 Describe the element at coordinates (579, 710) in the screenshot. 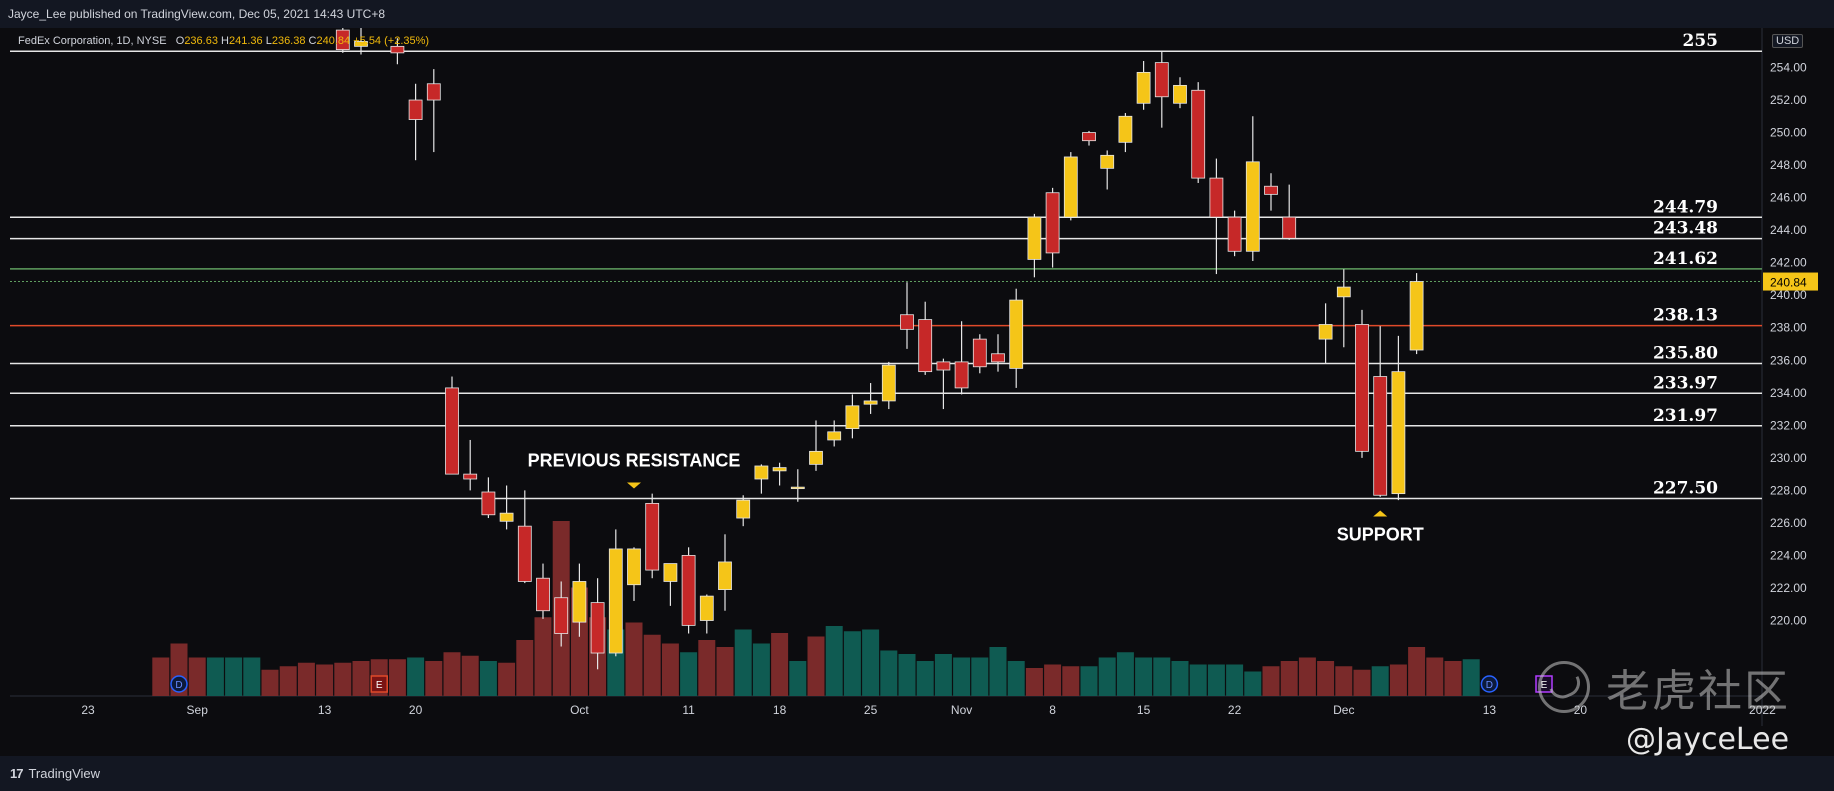

I see `time-tick-label: Oct` at that location.